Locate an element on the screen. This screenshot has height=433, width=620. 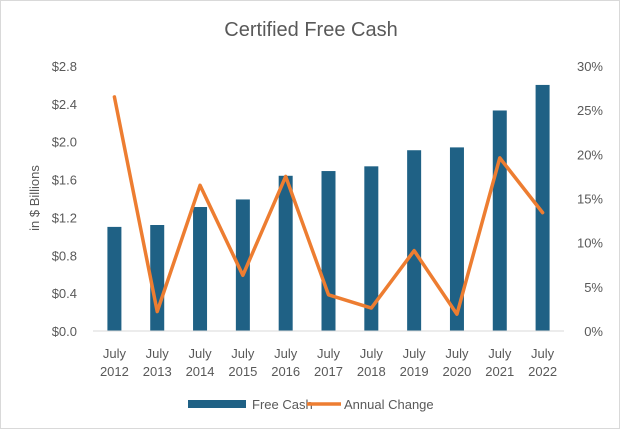
x-tick-label: 2015 is located at coordinates (242, 371).